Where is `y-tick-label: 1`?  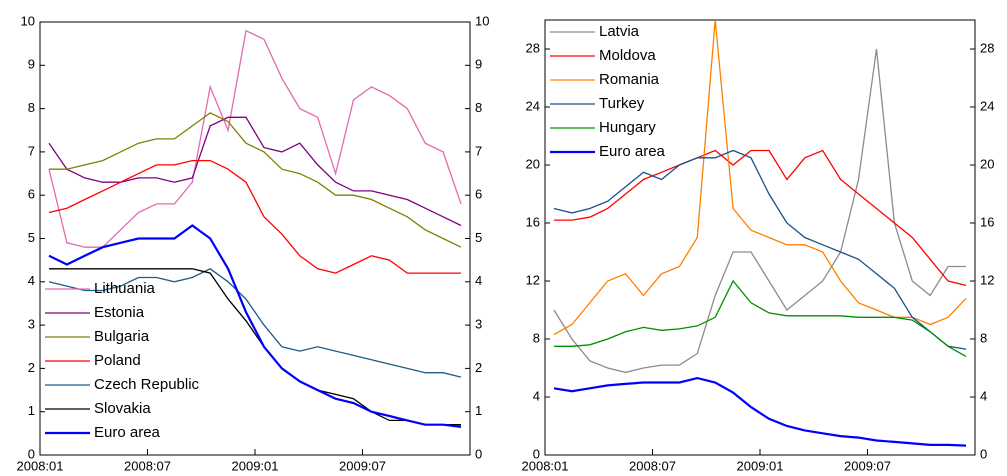 y-tick-label: 1 is located at coordinates (31, 410).